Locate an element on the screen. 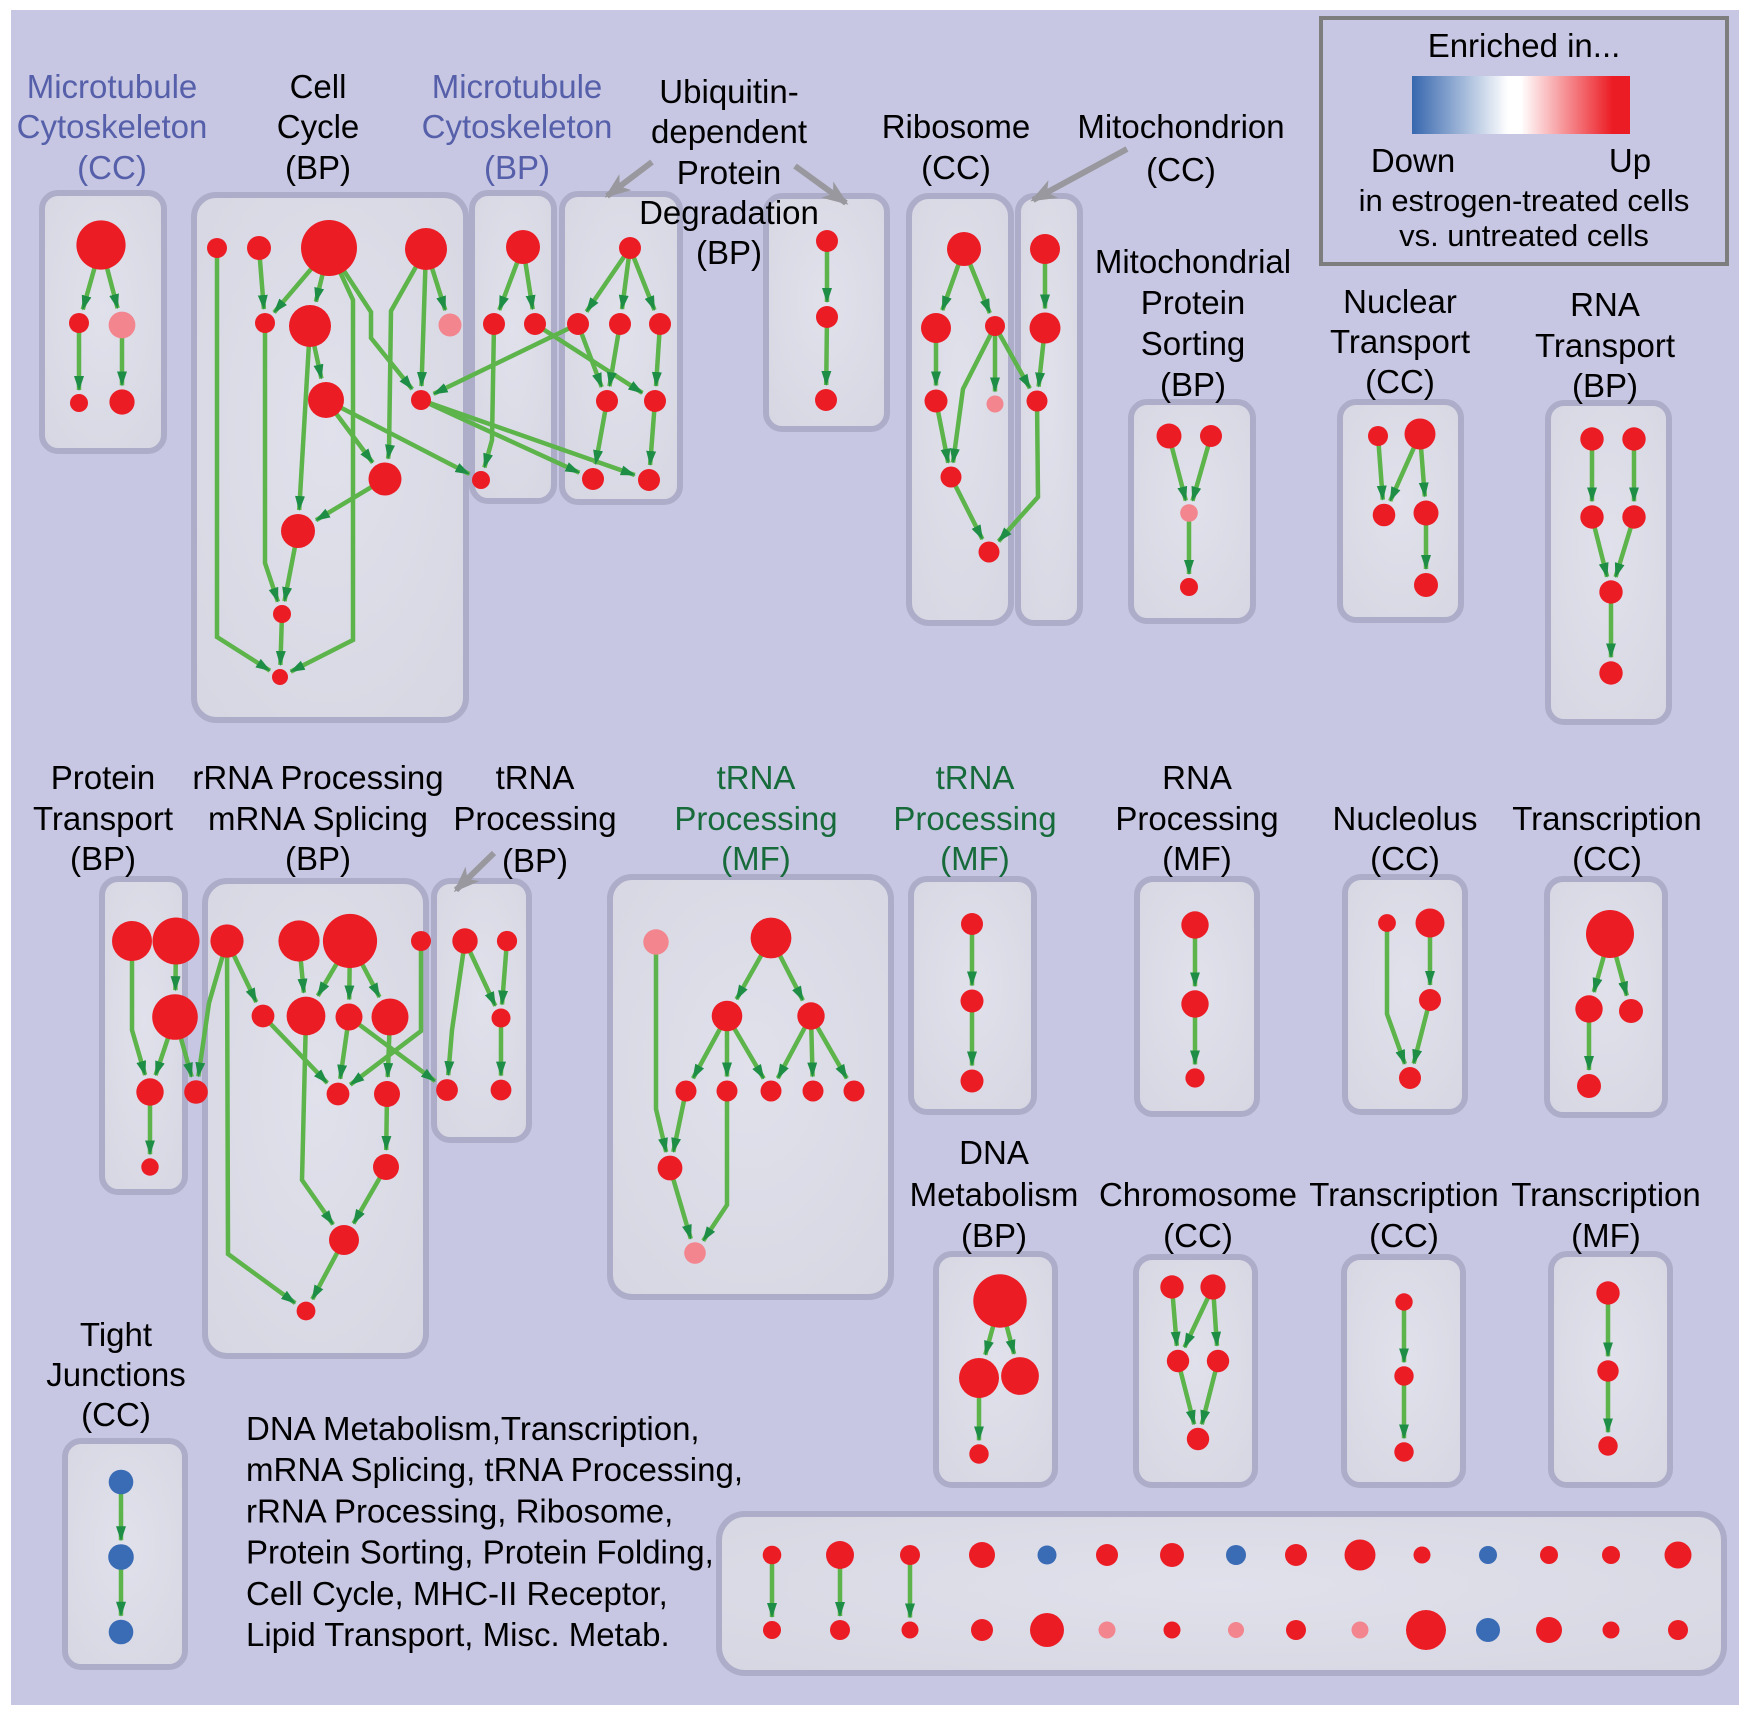  svg-text: Ubiquitin- is located at coordinates (728, 91).